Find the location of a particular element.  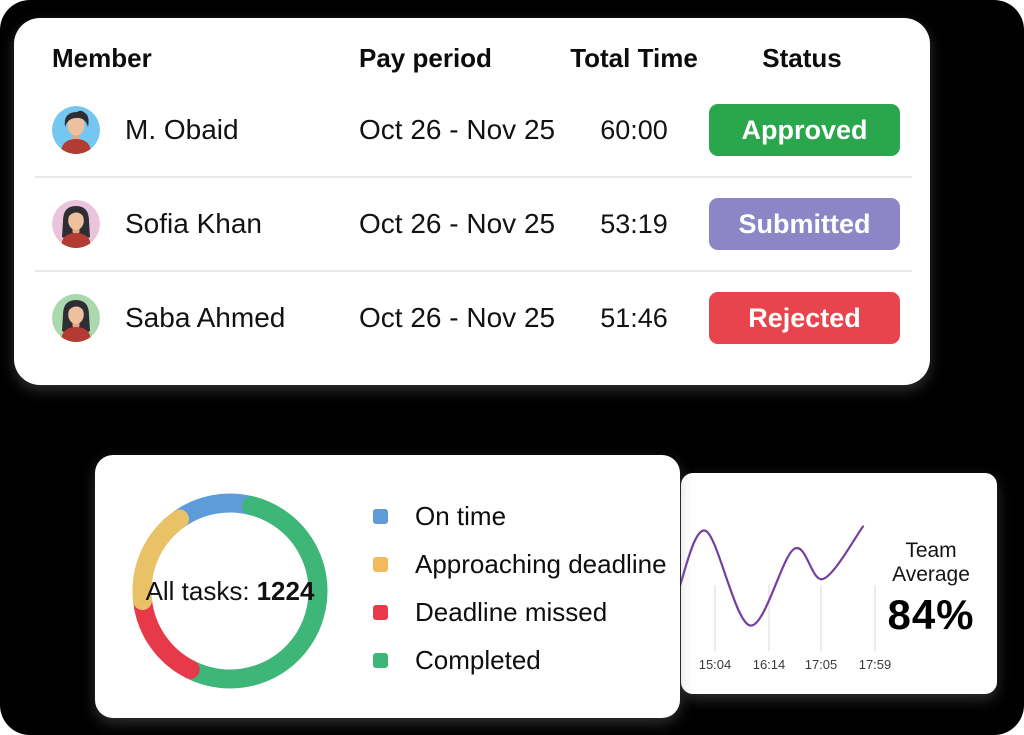

member-name: Saba Ahmed is located at coordinates (205, 317).